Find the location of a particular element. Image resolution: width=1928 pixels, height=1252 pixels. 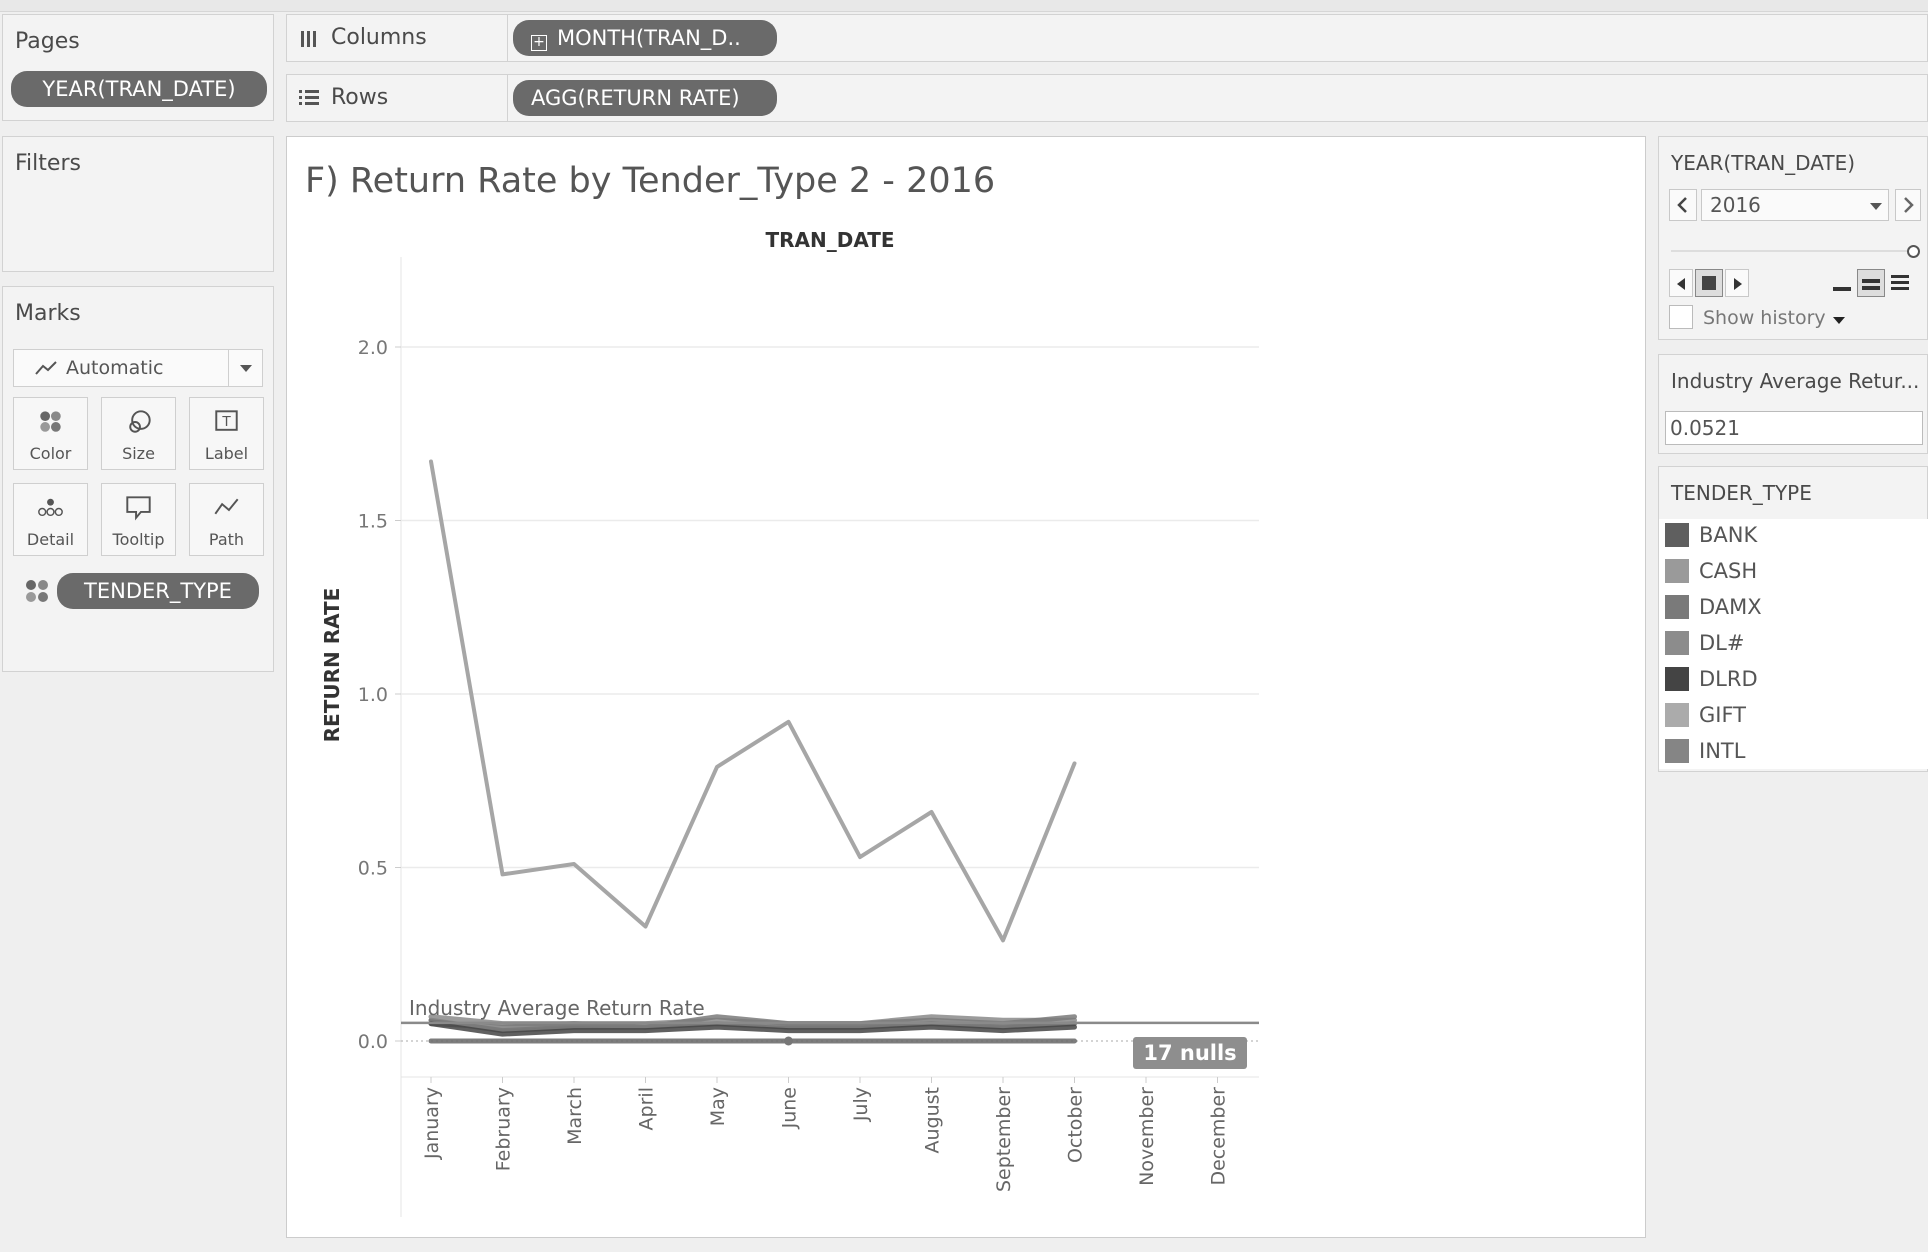

expand-icon: + is located at coordinates (539, 43).